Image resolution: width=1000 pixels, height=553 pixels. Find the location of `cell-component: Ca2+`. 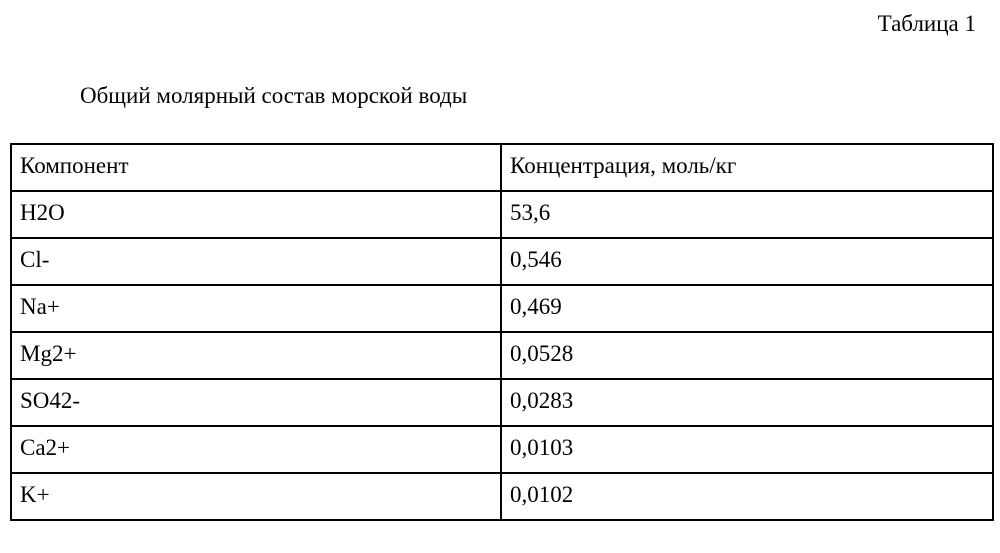

cell-component: Ca2+ is located at coordinates (256, 449).